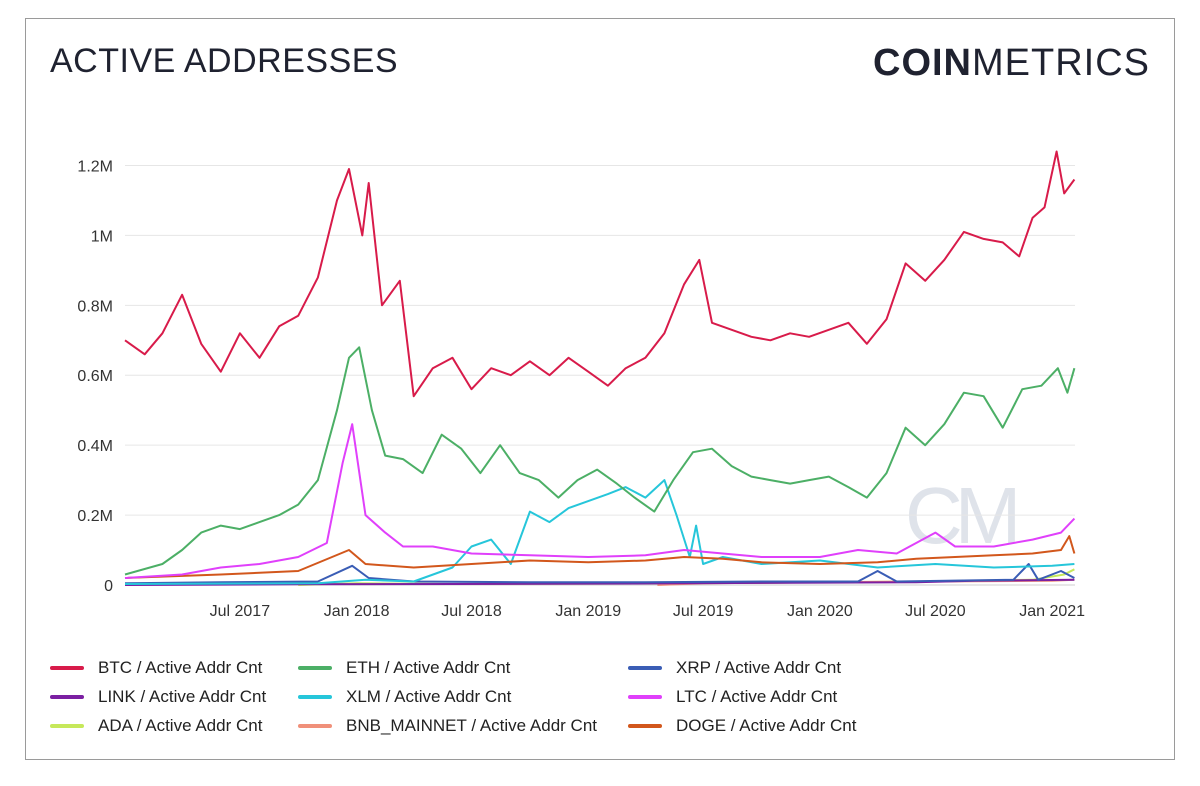  What do you see at coordinates (471, 611) in the screenshot?
I see `x-tick-label: Jul 2018` at bounding box center [471, 611].